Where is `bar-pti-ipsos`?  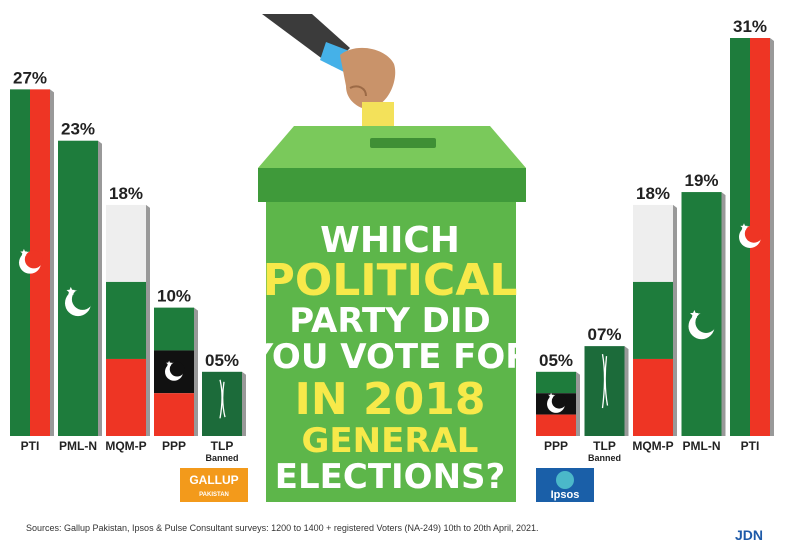
bar-pti-ipsos is located at coordinates (752, 237).